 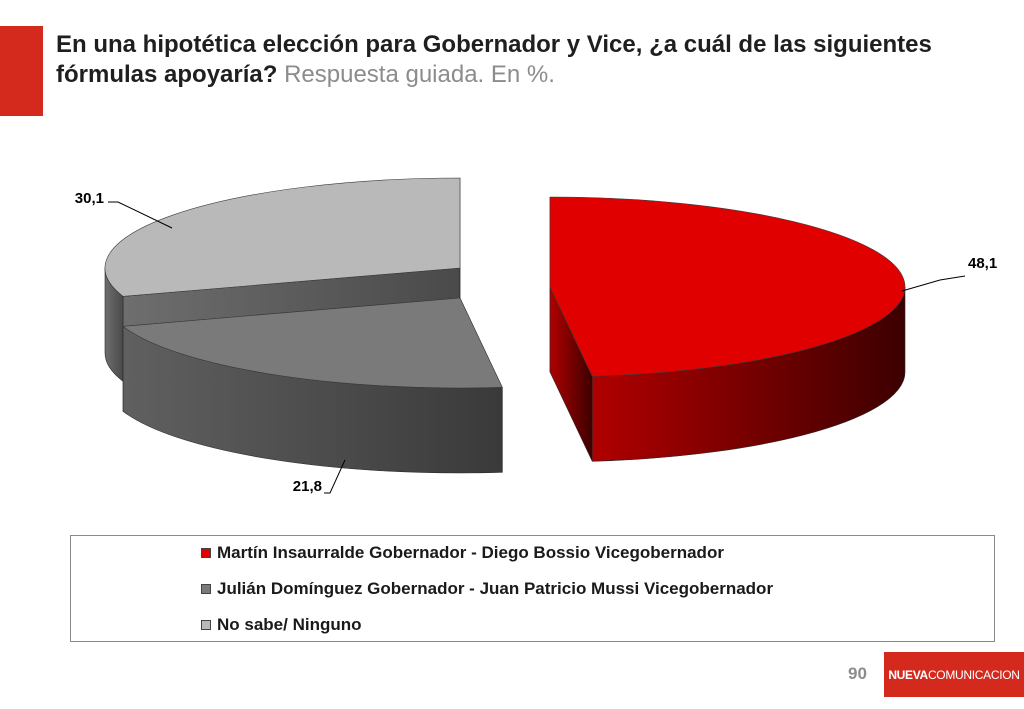 What do you see at coordinates (908, 674) in the screenshot?
I see `brand-prefix: NUEVA` at bounding box center [908, 674].